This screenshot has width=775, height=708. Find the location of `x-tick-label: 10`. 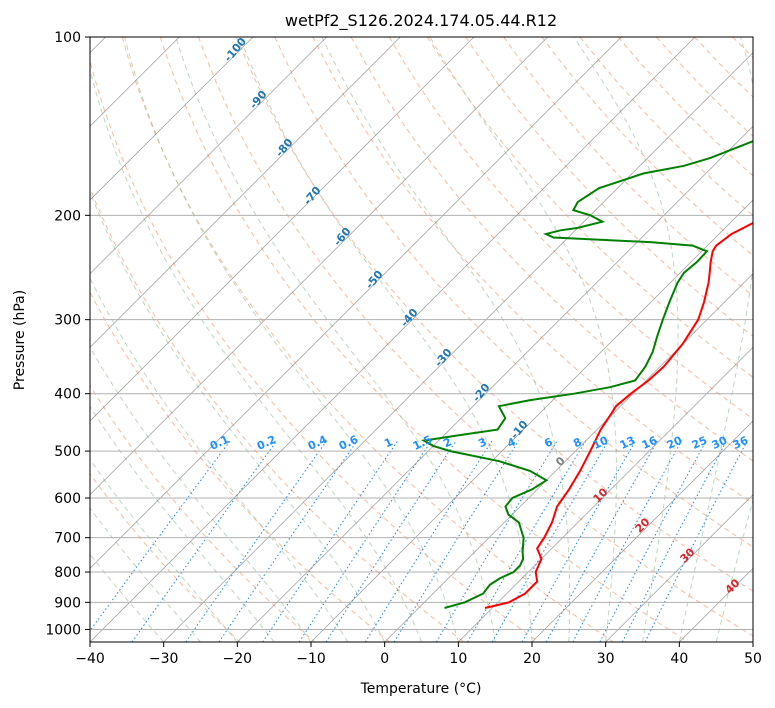

x-tick-label: 10 is located at coordinates (458, 659).